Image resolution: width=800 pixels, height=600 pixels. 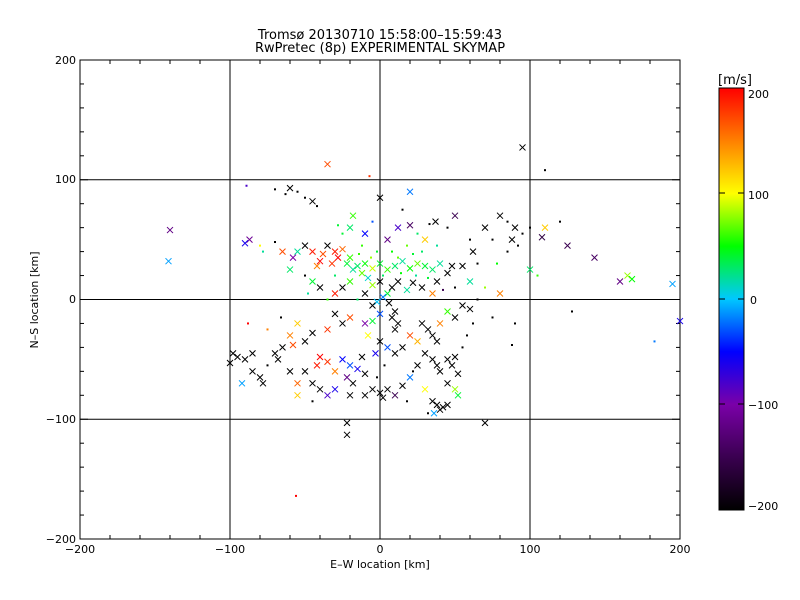 What do you see at coordinates (61, 539) in the screenshot?
I see `y-tick-label: −200` at bounding box center [61, 539].